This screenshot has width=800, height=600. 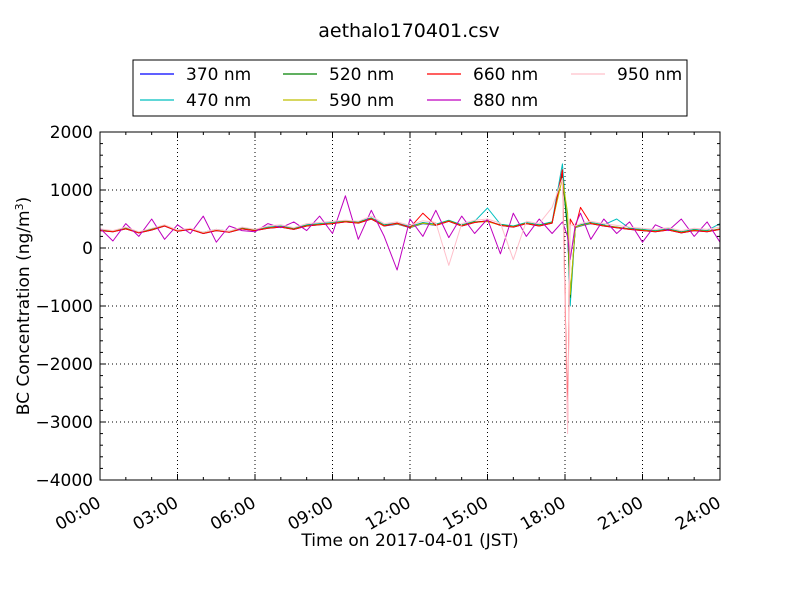 What do you see at coordinates (24, 306) in the screenshot?
I see `y-axis-label: BC Concentration (ng/m3)` at bounding box center [24, 306].